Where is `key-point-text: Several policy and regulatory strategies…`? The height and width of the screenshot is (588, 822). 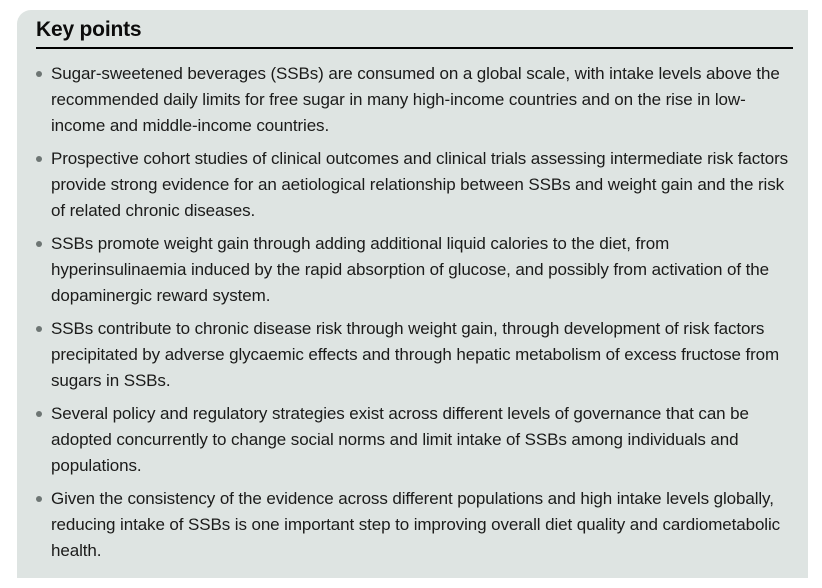 key-point-text: Several policy and regulatory strategies… is located at coordinates (400, 439).